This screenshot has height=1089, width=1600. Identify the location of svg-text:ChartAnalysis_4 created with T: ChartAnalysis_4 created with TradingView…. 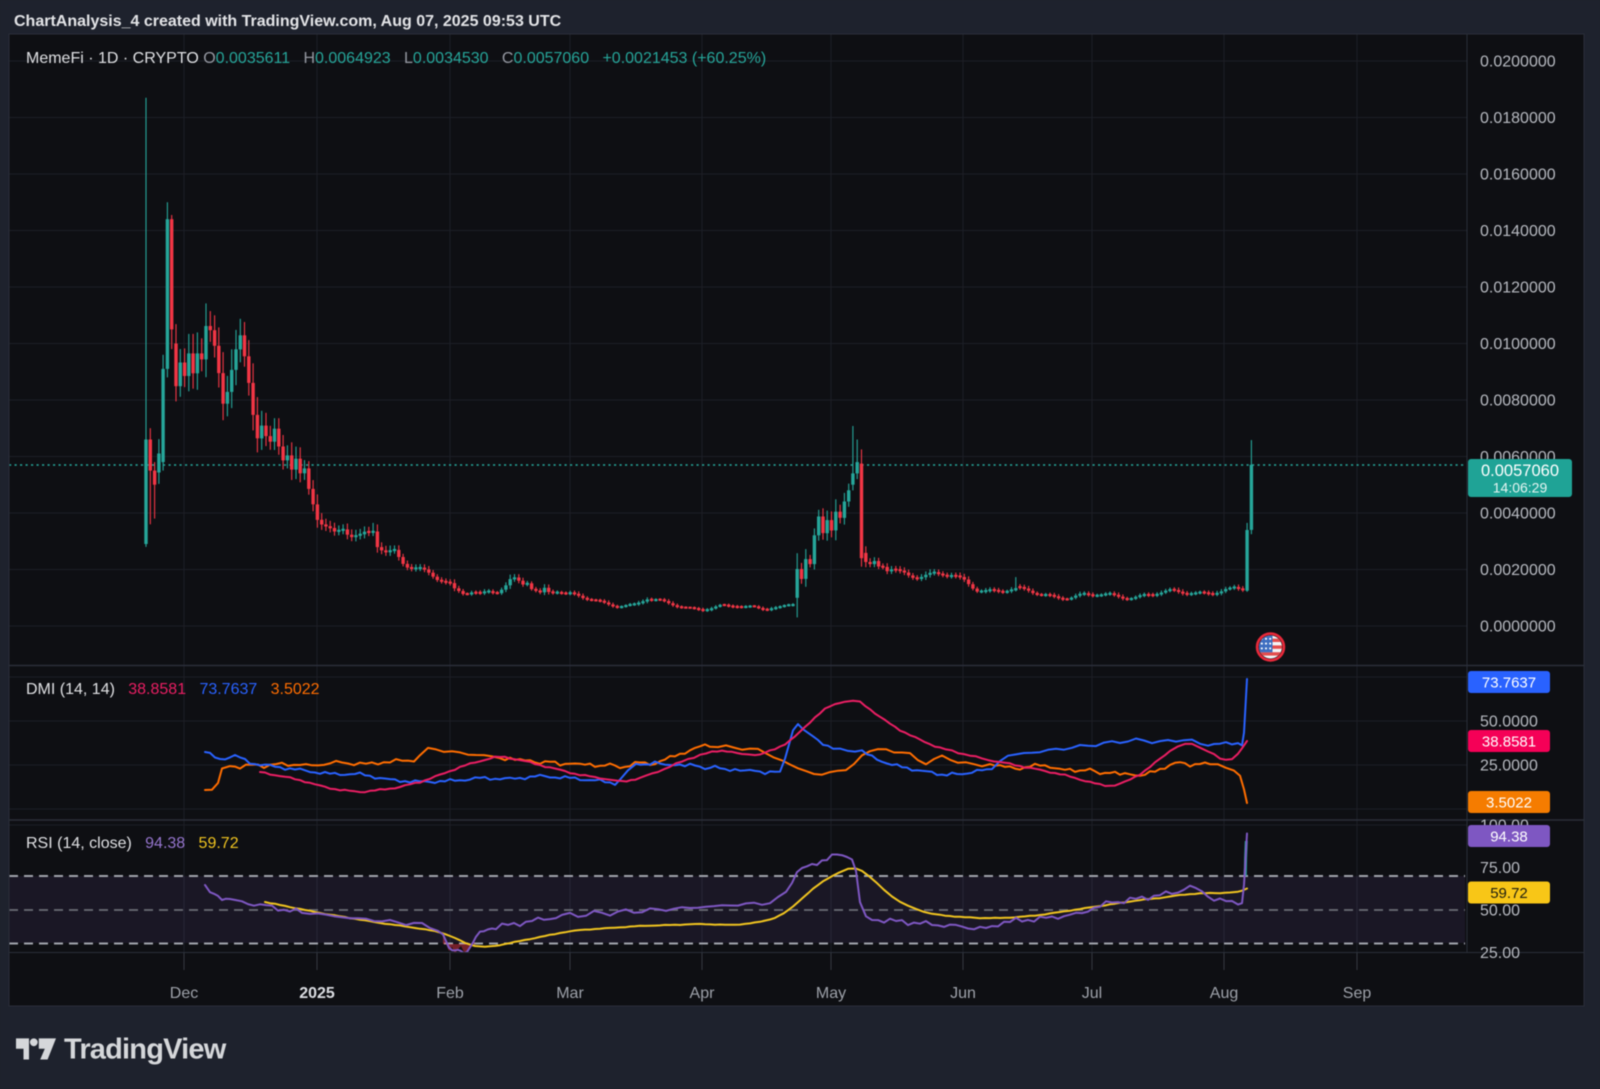
(288, 21).